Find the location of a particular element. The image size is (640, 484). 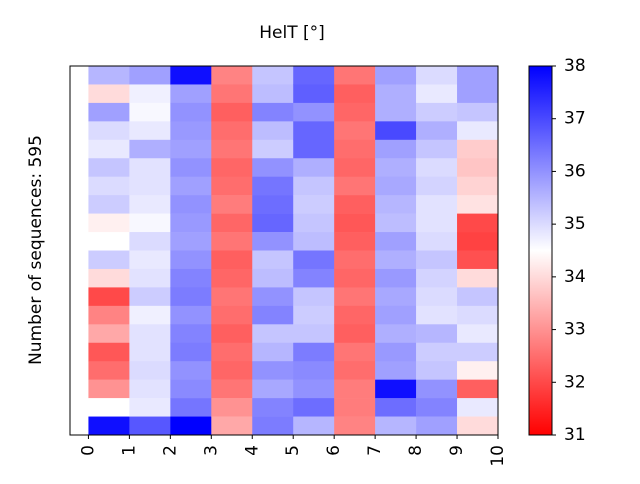

x-tick-label: 10 is located at coordinates (498, 456).